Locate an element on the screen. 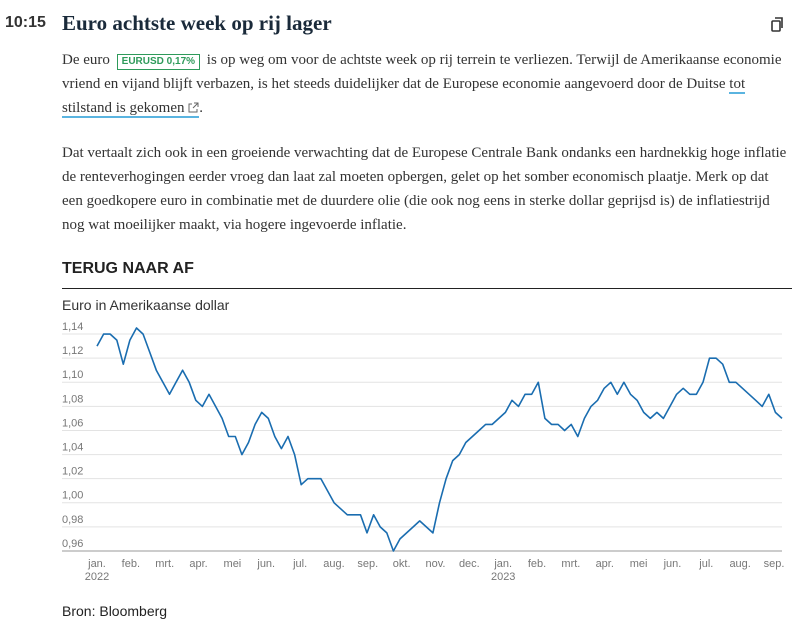  source: Bron: Bloomberg is located at coordinates (115, 611).